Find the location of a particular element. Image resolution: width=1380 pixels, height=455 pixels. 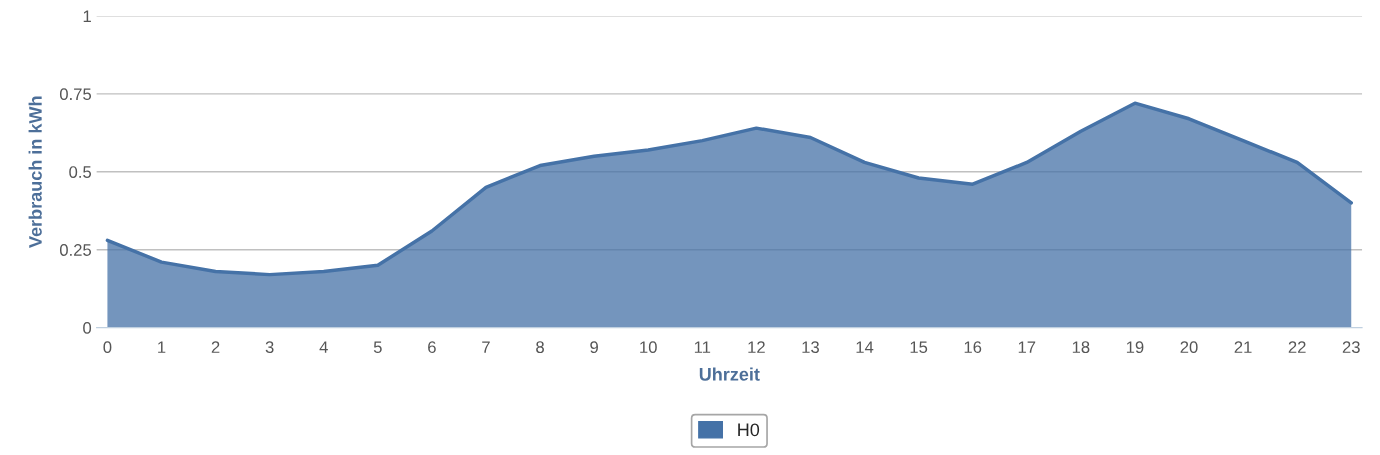

x-tick-label: 23 is located at coordinates (1351, 347).